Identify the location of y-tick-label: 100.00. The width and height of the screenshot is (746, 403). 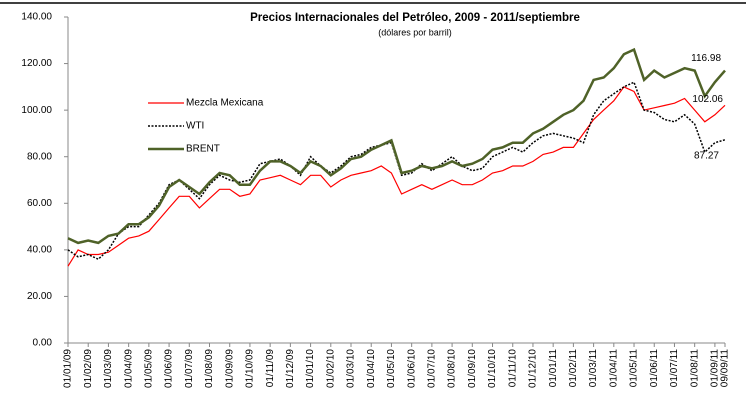
(36, 110).